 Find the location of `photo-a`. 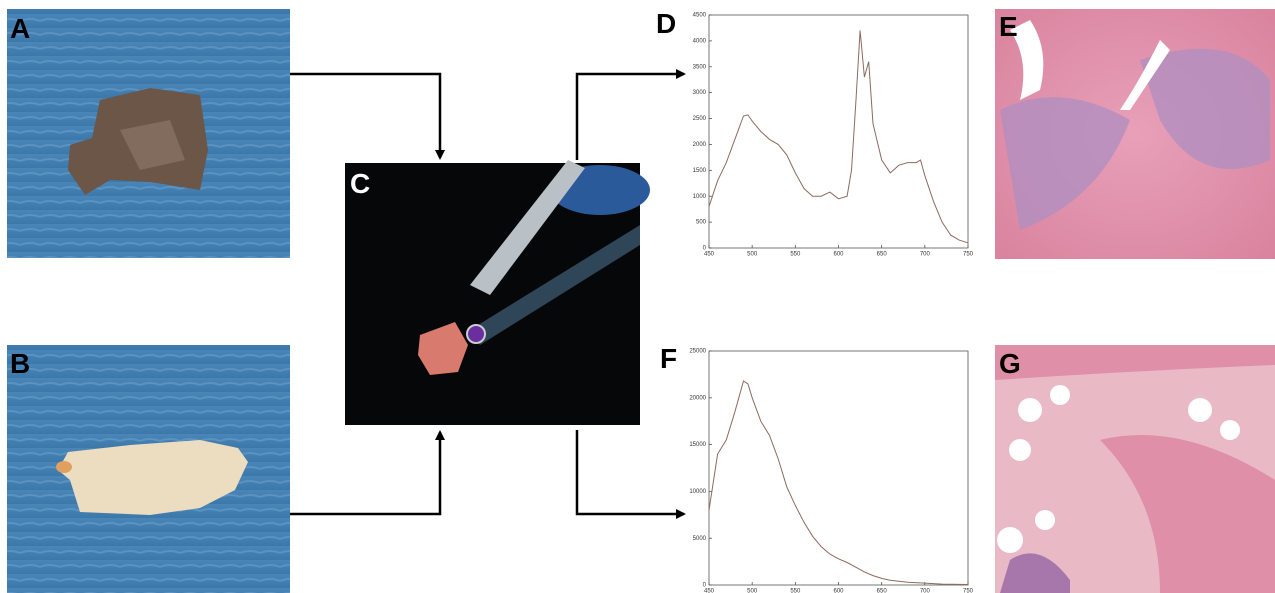

photo-a is located at coordinates (148, 133).